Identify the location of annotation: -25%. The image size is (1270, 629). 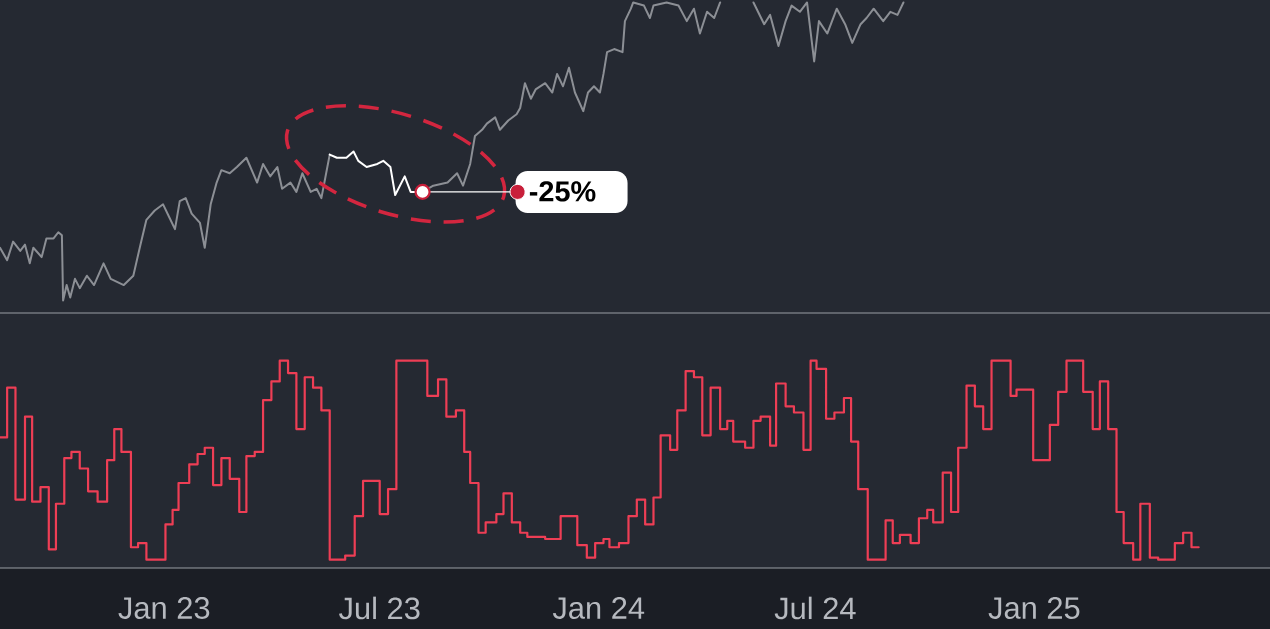
(562, 191).